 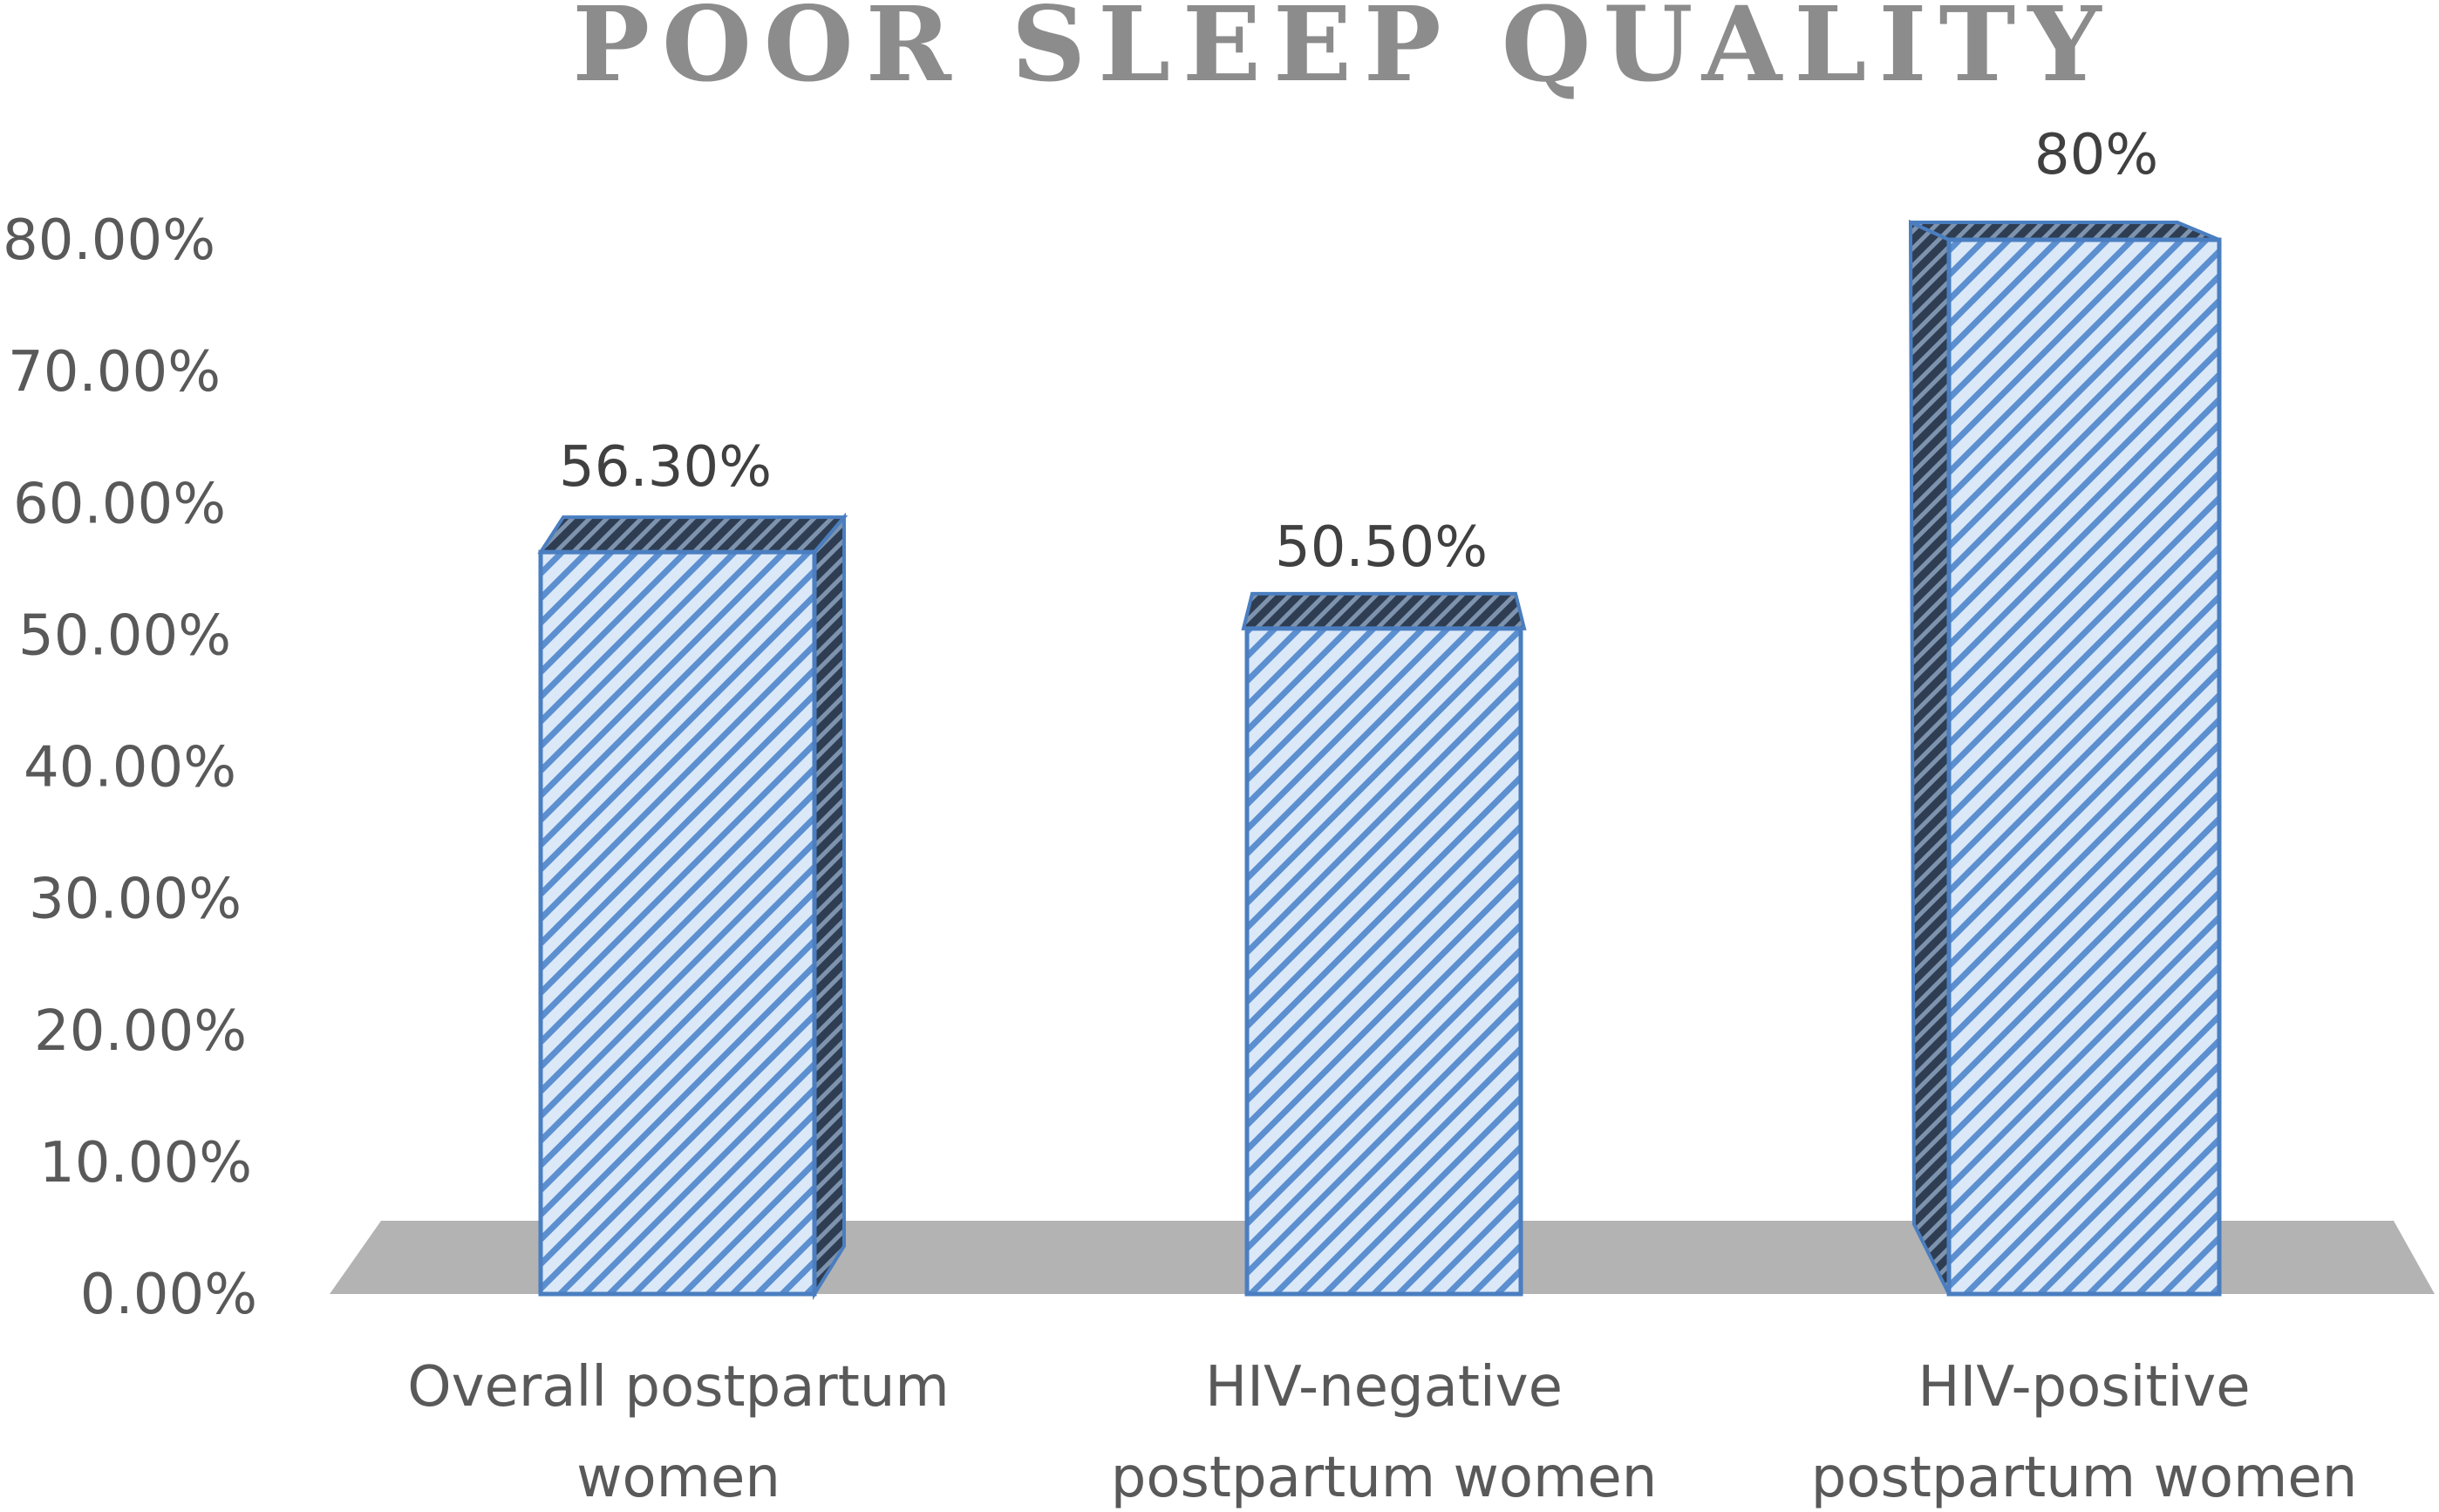 I want to click on category-label: Overall postpartum, so click(x=678, y=1387).